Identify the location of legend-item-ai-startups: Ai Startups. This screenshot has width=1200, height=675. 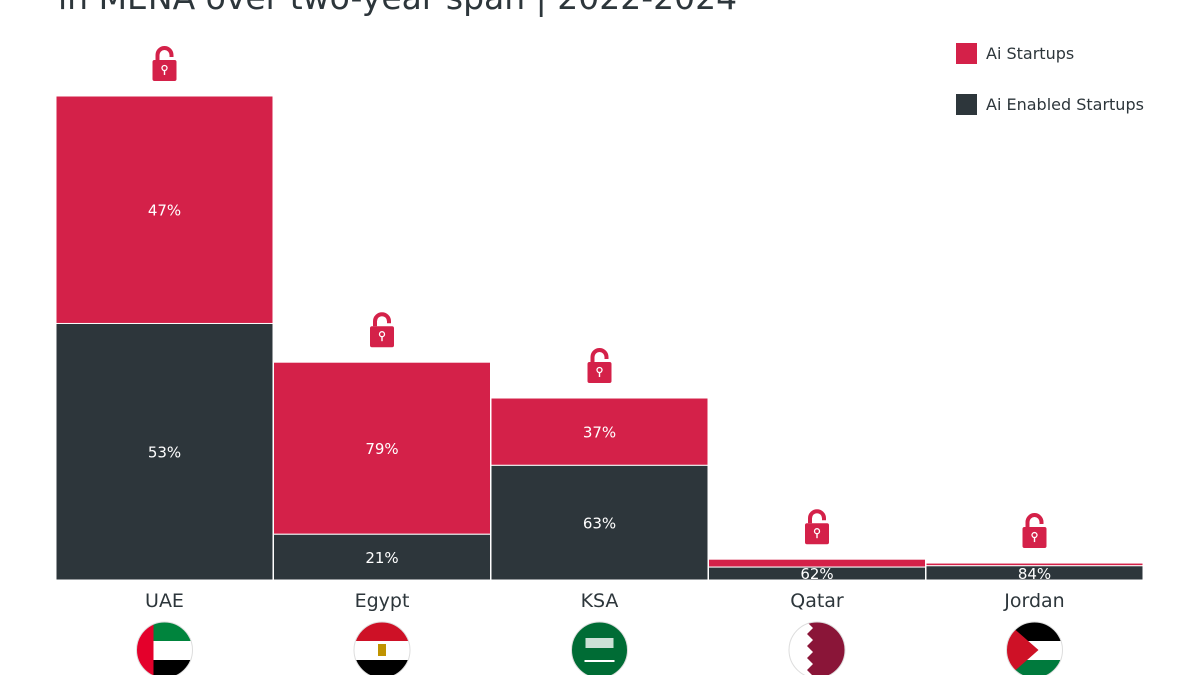
(1015, 53).